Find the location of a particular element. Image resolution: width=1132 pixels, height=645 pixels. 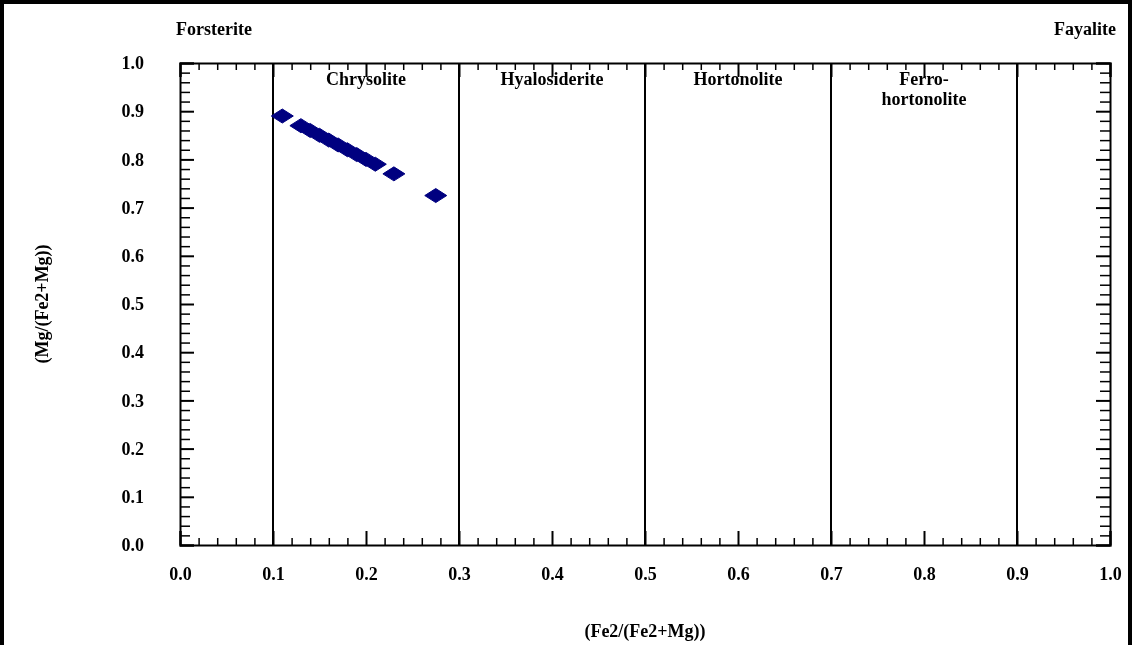

annotation: Hortonolite is located at coordinates (738, 79).